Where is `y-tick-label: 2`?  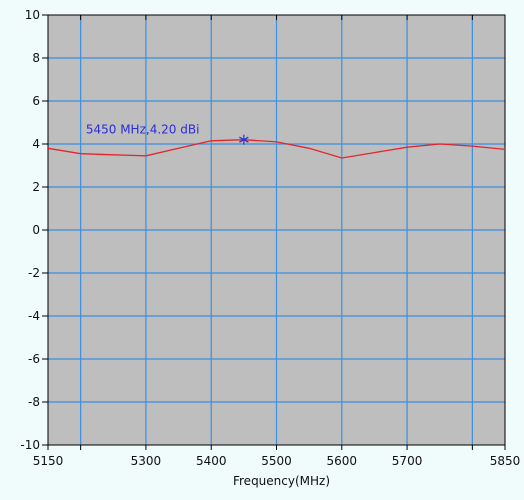 y-tick-label: 2 is located at coordinates (36, 187).